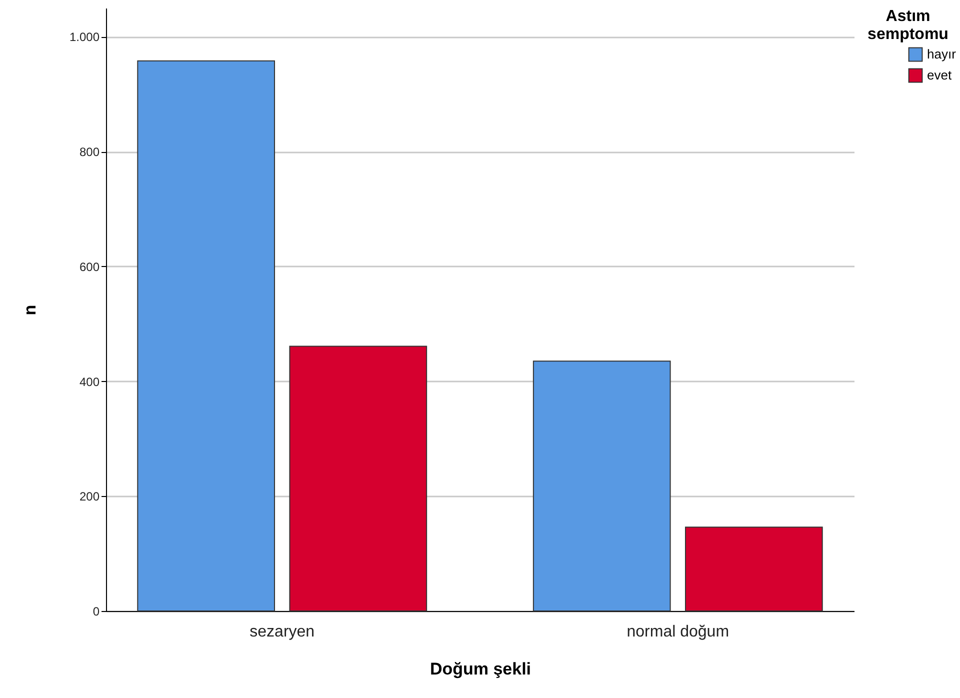  What do you see at coordinates (84, 37) in the screenshot?
I see `y-tick-label: 1.000` at bounding box center [84, 37].